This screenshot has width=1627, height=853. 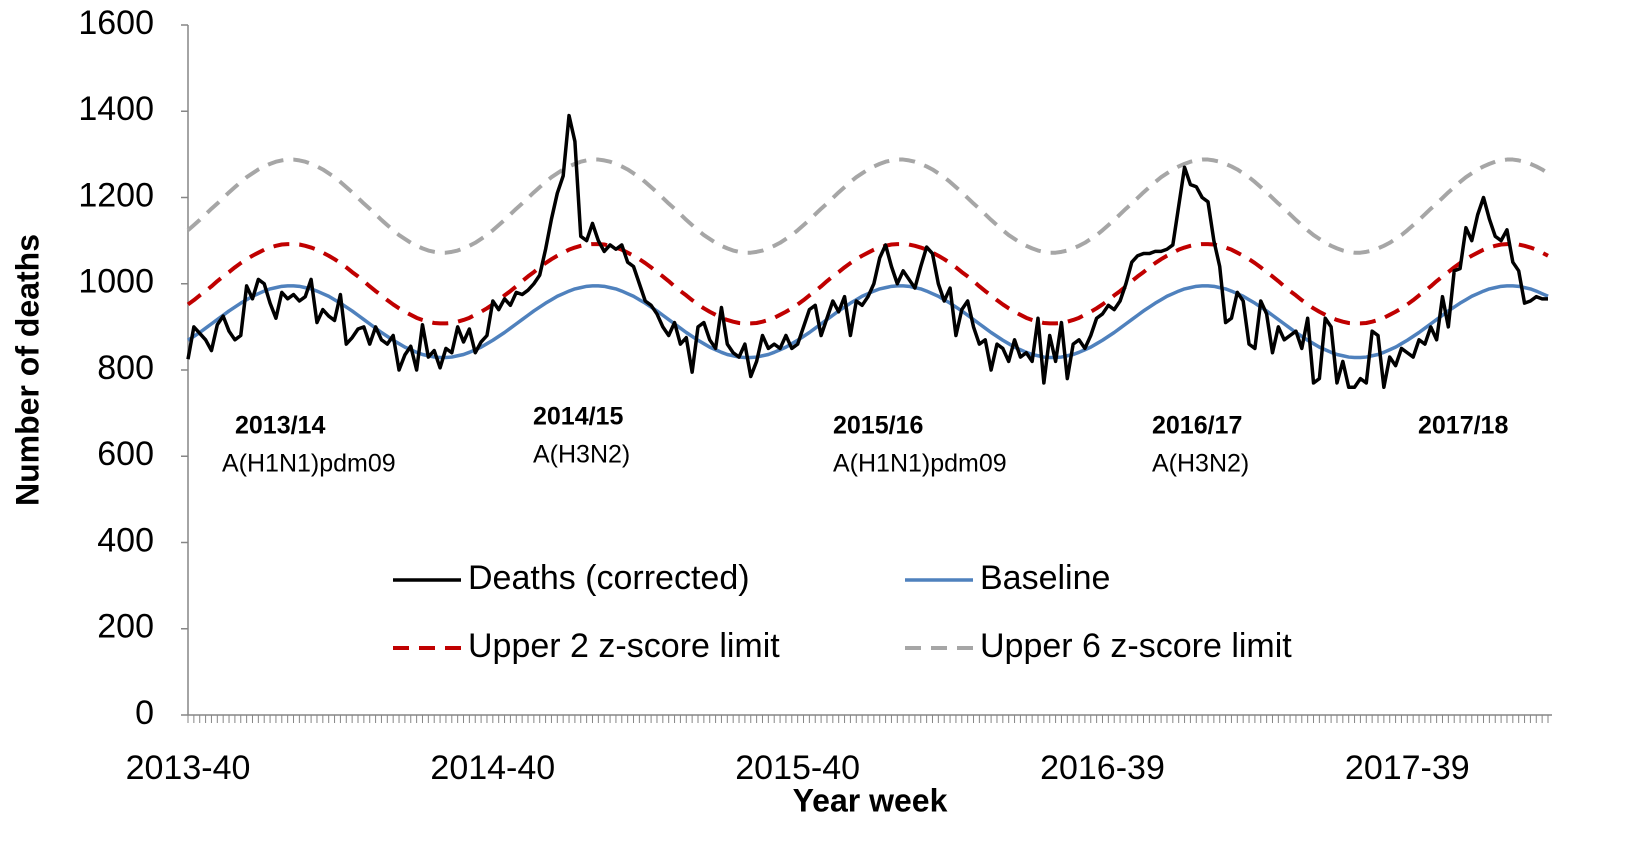 I want to click on y-tick-label: 1200, so click(x=116, y=195).